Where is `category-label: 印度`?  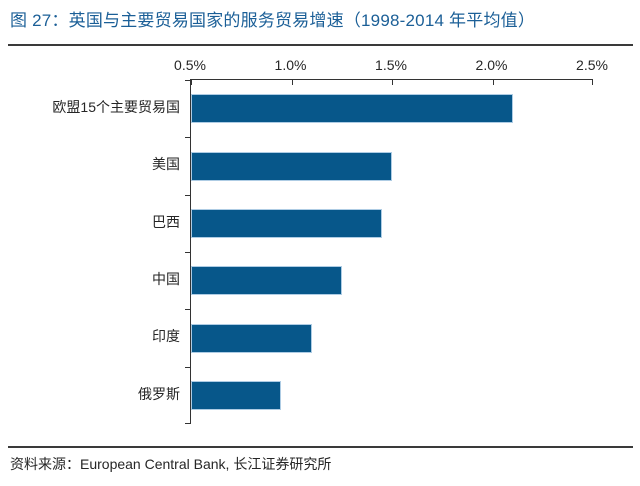
category-label: 印度 is located at coordinates (166, 336).